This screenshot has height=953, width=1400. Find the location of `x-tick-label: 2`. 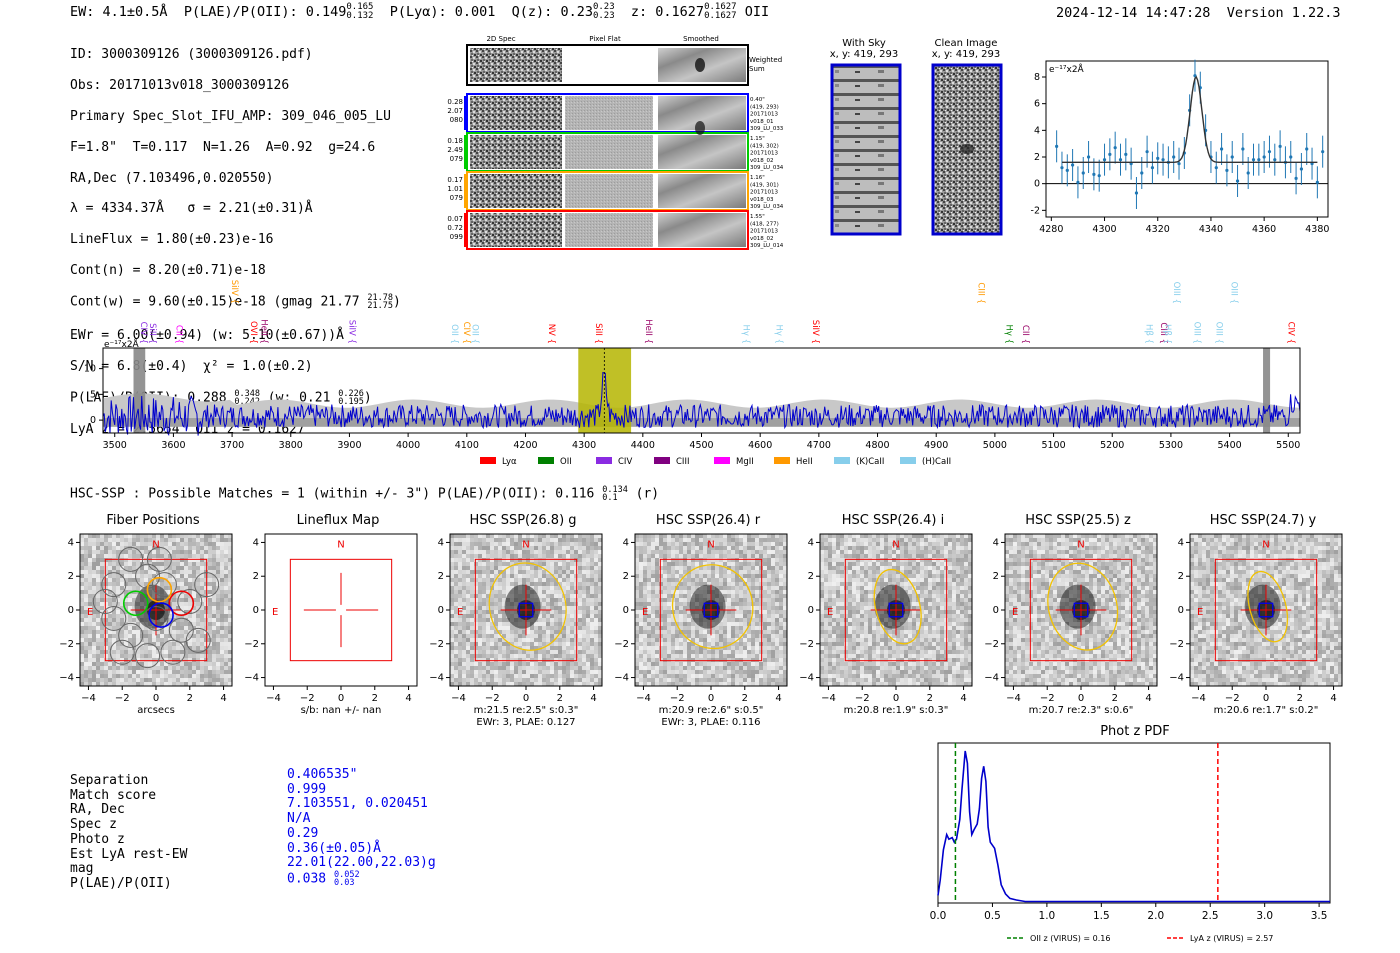

x-tick-label: 2 is located at coordinates (375, 698).